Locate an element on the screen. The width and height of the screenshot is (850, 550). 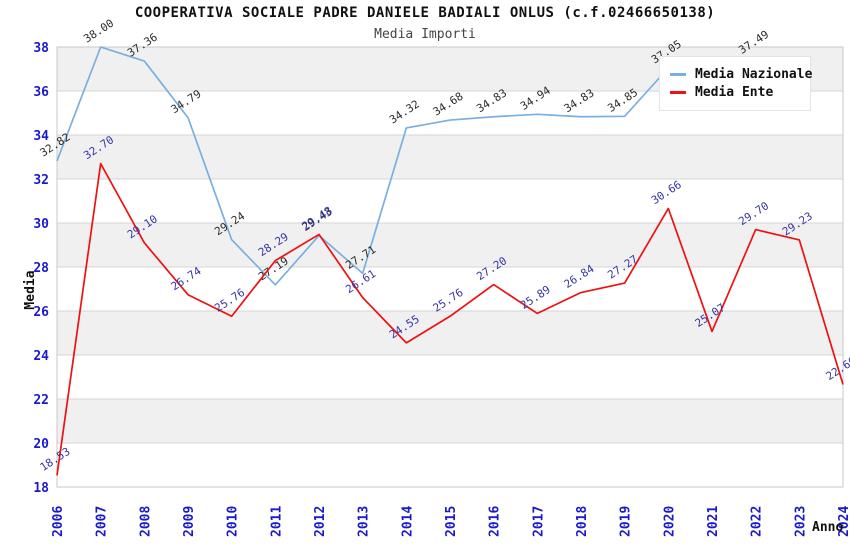
x-axis-title: Anno is located at coordinates (827, 527).